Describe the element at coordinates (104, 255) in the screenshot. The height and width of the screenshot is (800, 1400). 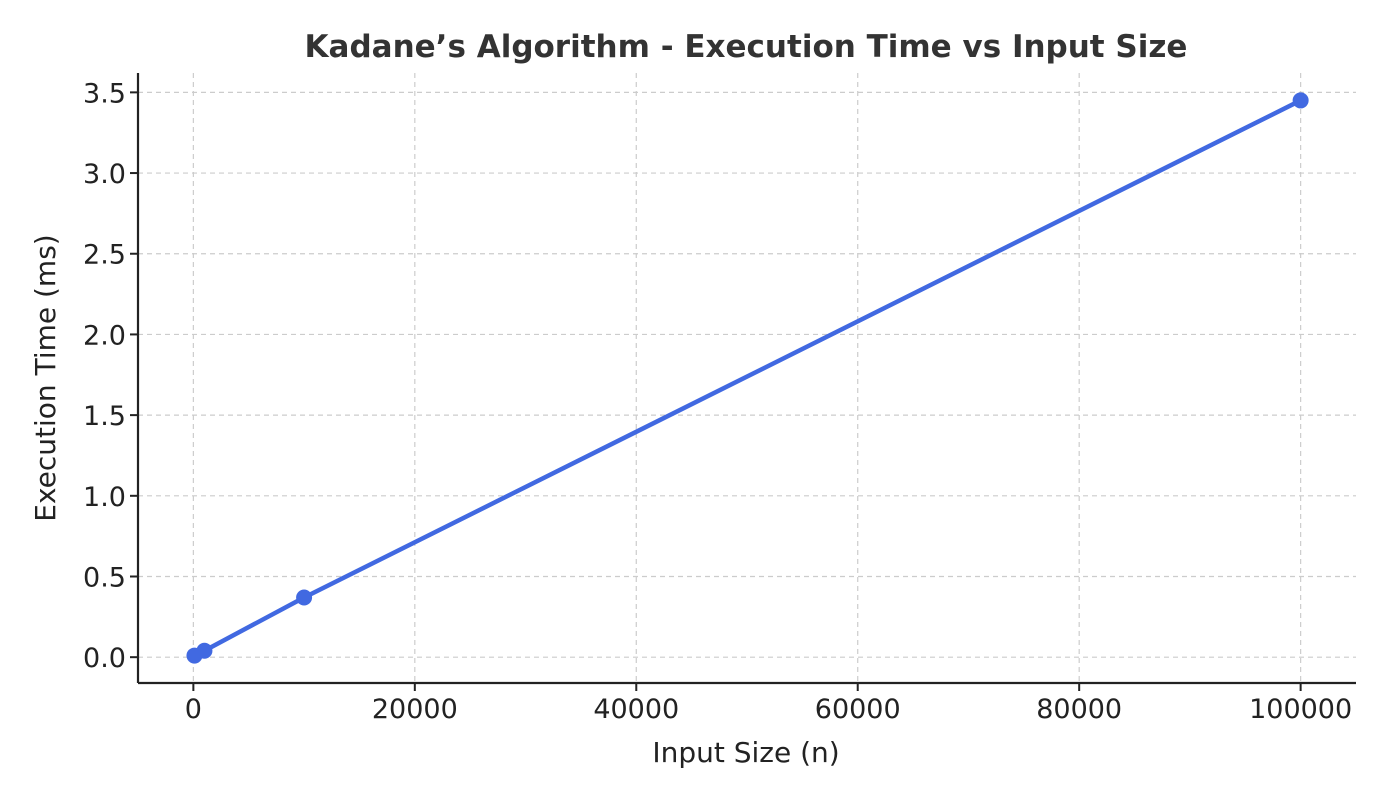
I see `y-tick-label: 2.5` at that location.